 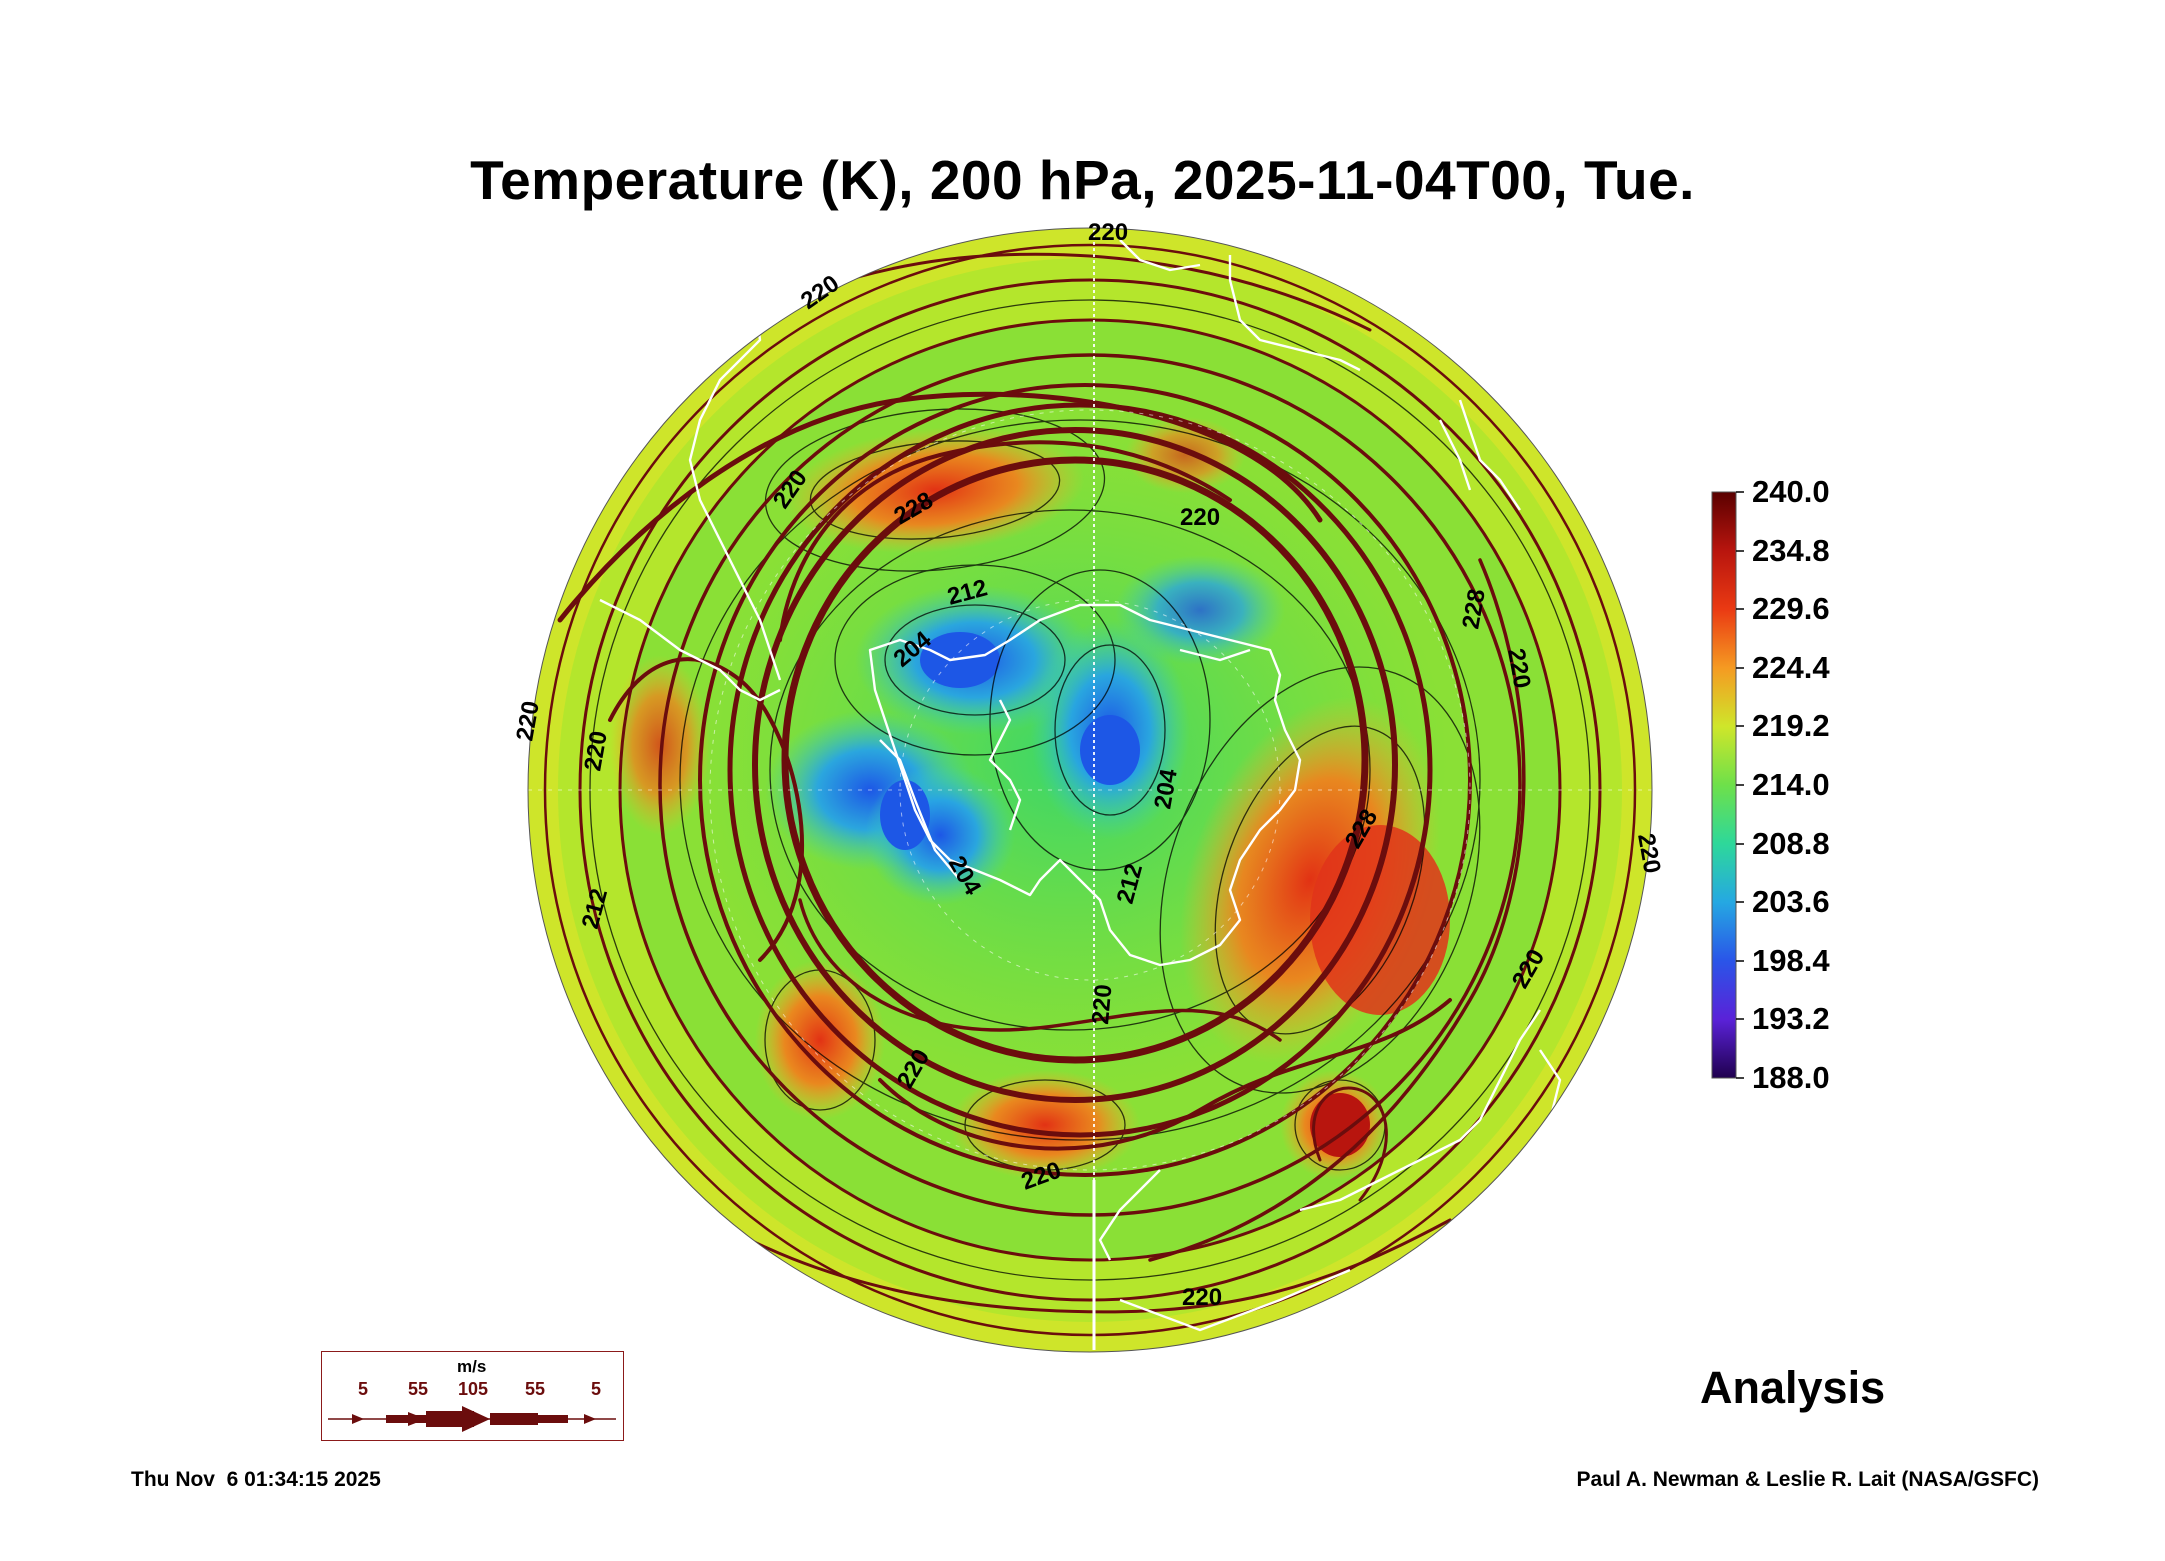 I want to click on colorbar-label: 219.2, so click(x=1791, y=725).